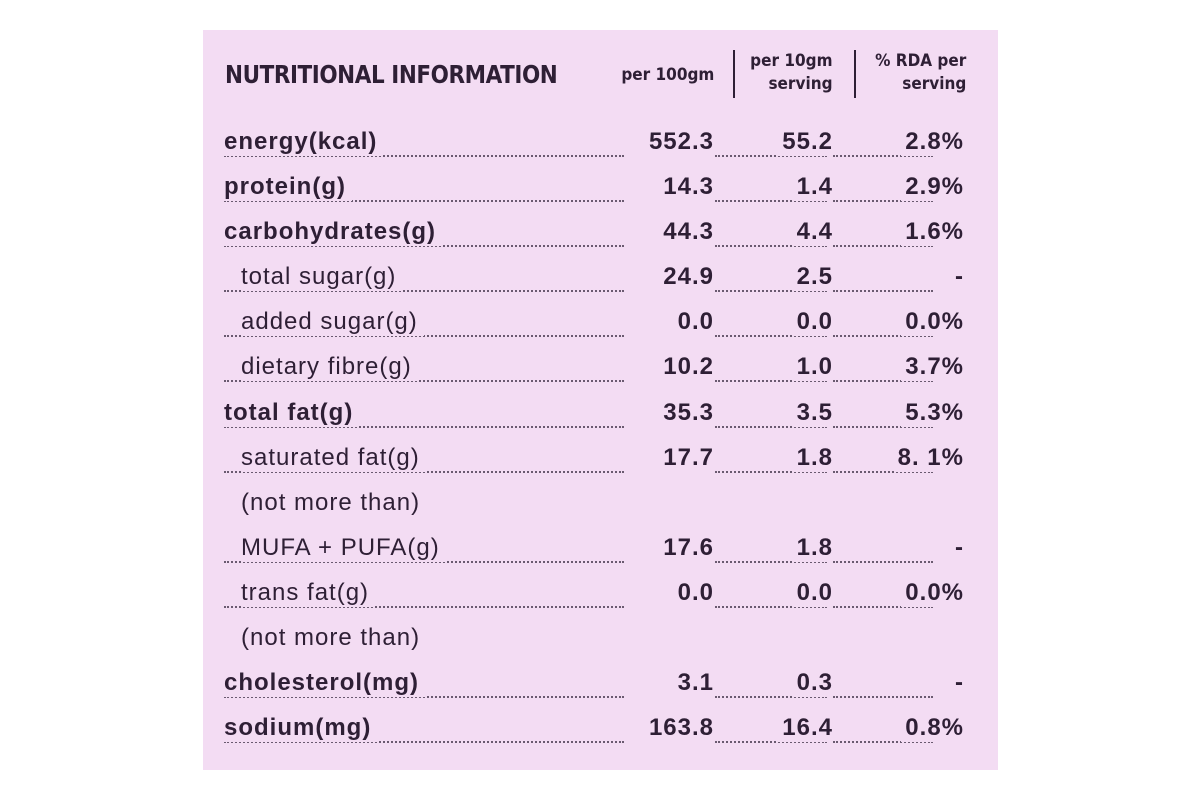 Image resolution: width=1200 pixels, height=800 pixels. What do you see at coordinates (679, 728) in the screenshot?
I see `value-per-100gm: 163.8` at bounding box center [679, 728].